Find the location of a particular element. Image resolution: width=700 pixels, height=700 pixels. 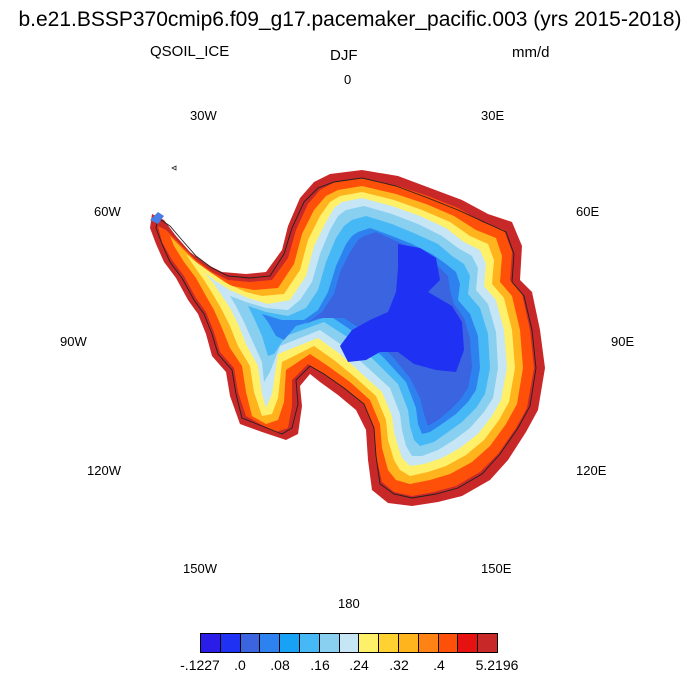

colorbar-label: .08 is located at coordinates (280, 665).